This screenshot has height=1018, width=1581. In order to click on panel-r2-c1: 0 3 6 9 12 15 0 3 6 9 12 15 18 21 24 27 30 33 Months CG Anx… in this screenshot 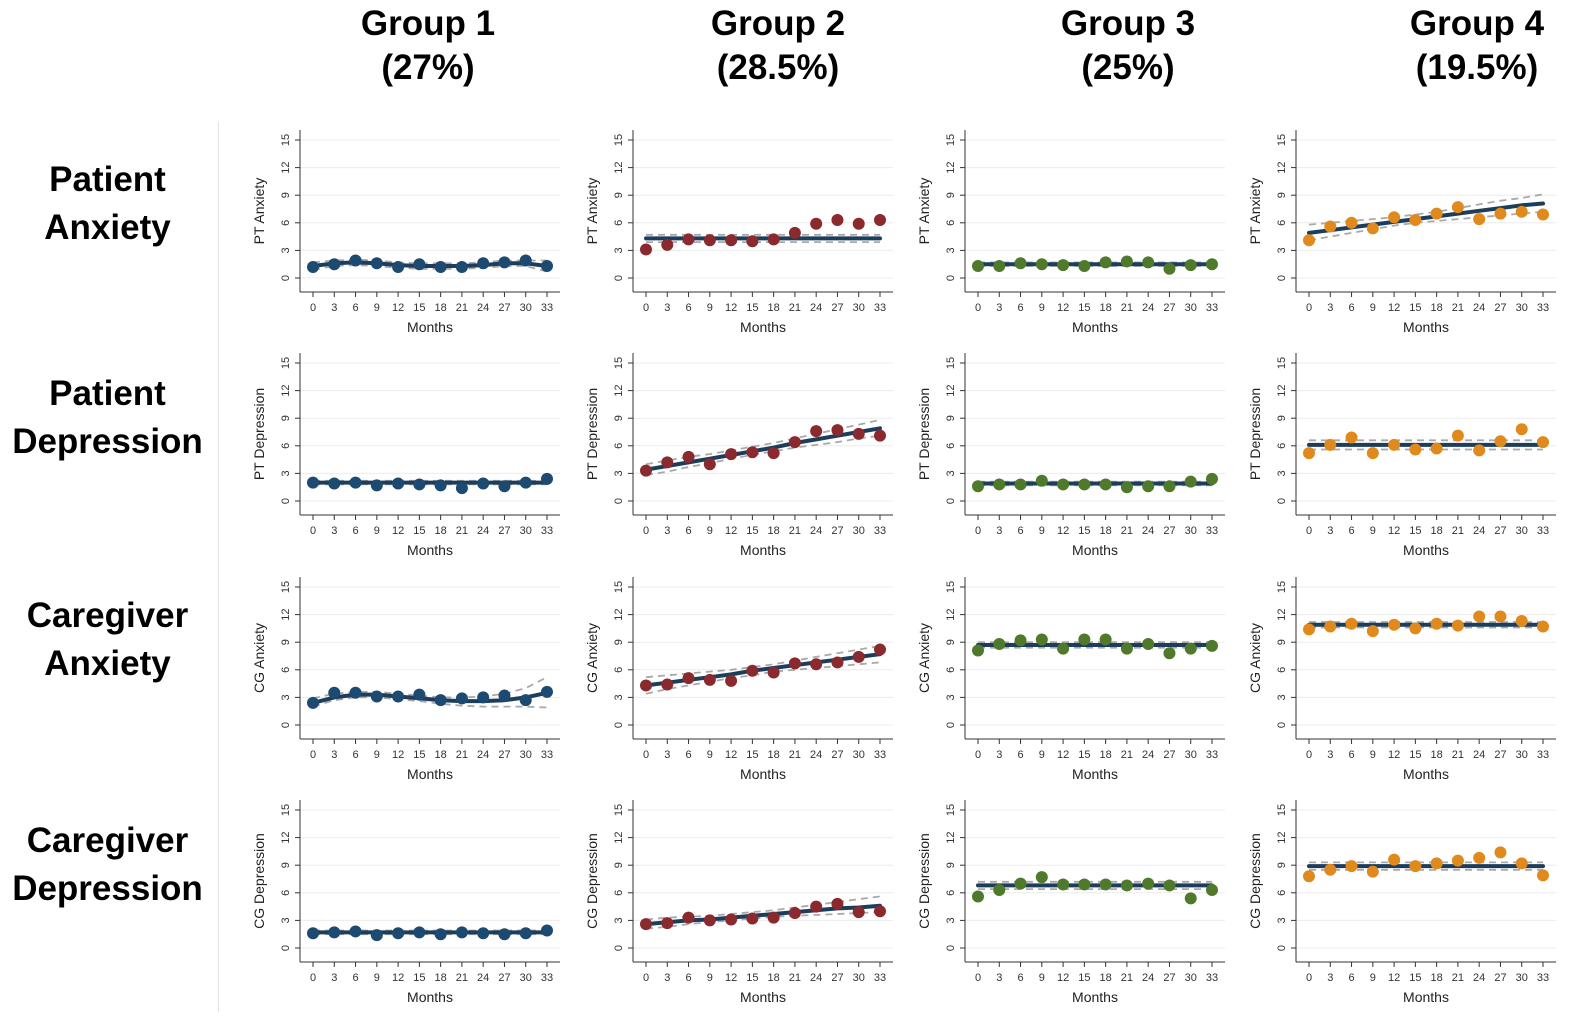, I will do `click(738, 679)`.